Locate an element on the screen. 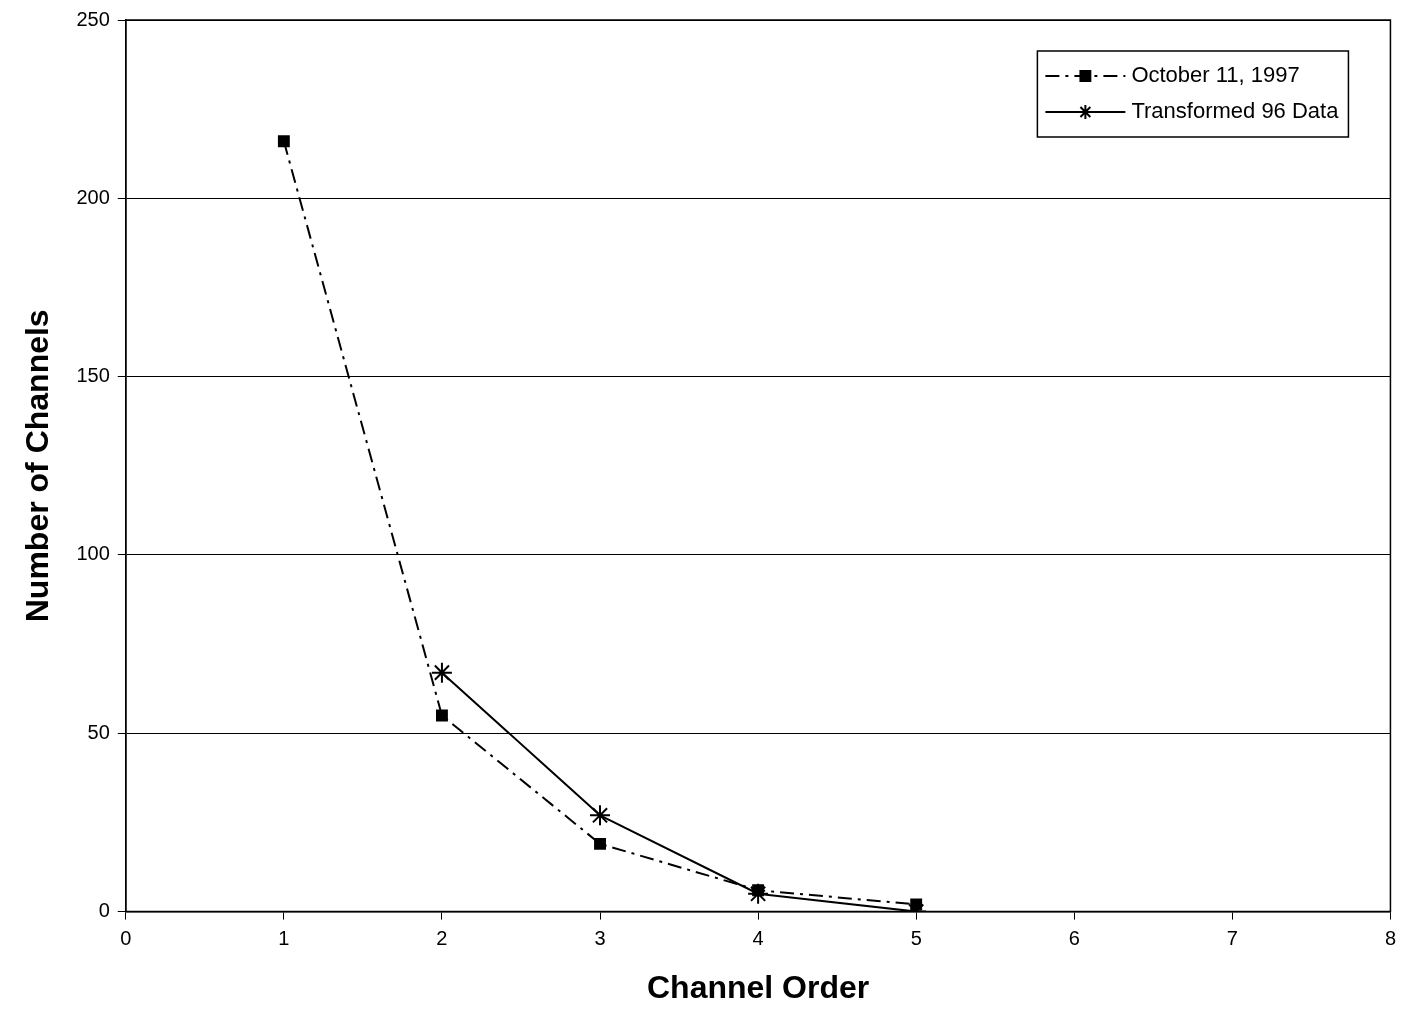  y-tick-label: 150 is located at coordinates (93, 375).